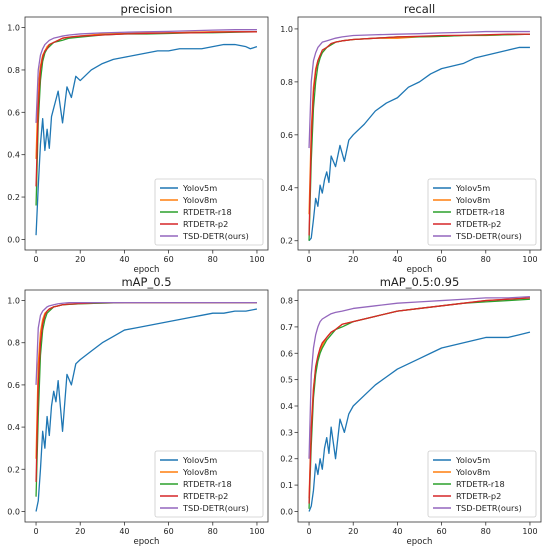 The height and width of the screenshot is (549, 550). Describe the element at coordinates (286, 327) in the screenshot. I see `y-tick-label: 0.7` at that location.